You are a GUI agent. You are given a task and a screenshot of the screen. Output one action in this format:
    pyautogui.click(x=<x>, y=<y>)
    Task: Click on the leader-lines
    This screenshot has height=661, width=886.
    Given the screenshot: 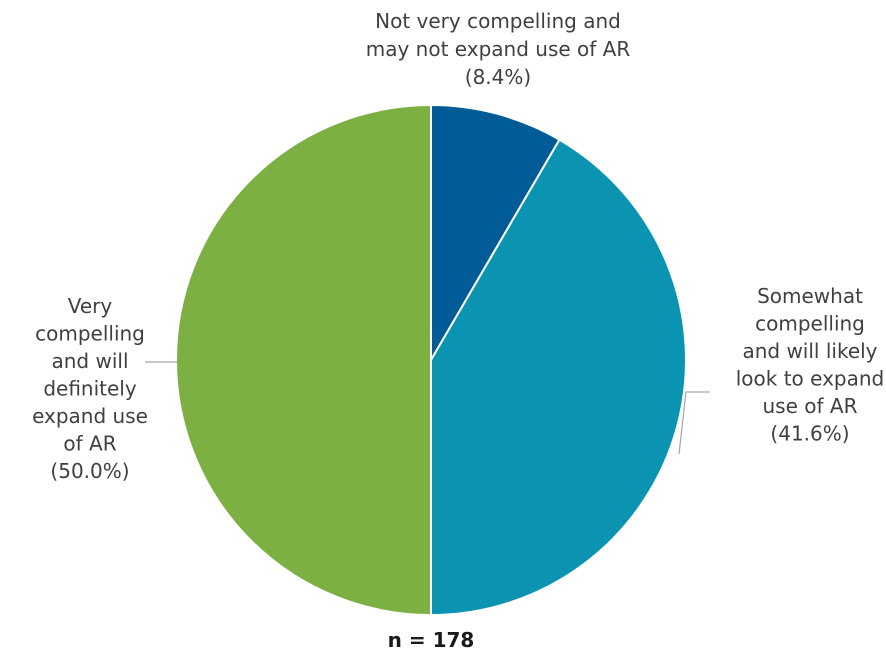 What is the action you would take?
    pyautogui.click(x=427, y=408)
    